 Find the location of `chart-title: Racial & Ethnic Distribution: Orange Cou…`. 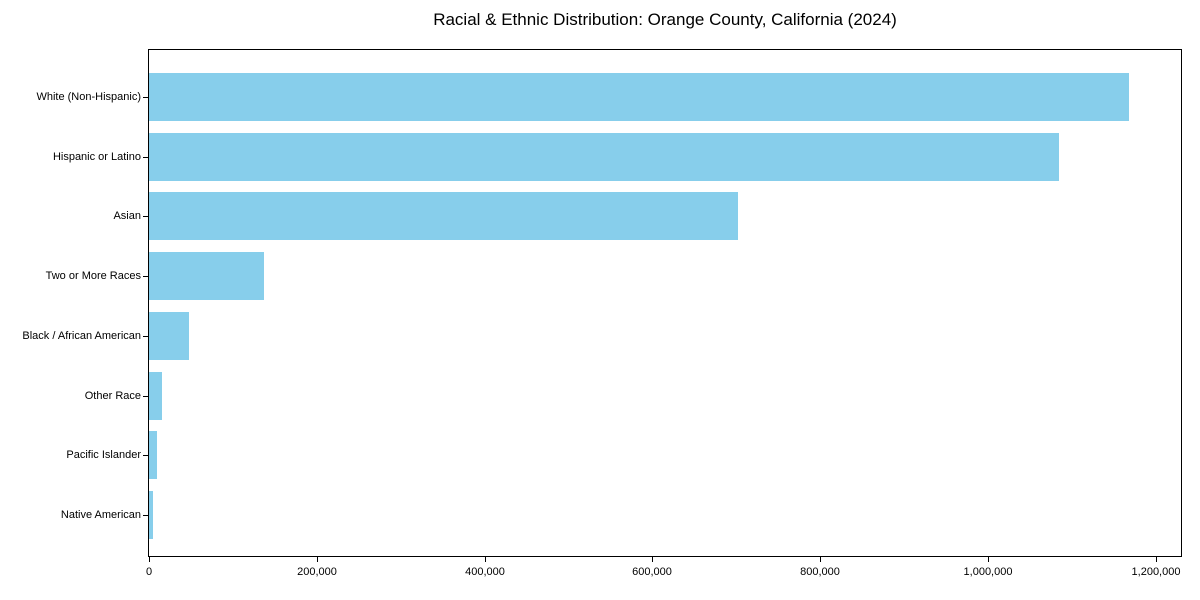

chart-title: Racial & Ethnic Distribution: Orange Cou… is located at coordinates (665, 19).